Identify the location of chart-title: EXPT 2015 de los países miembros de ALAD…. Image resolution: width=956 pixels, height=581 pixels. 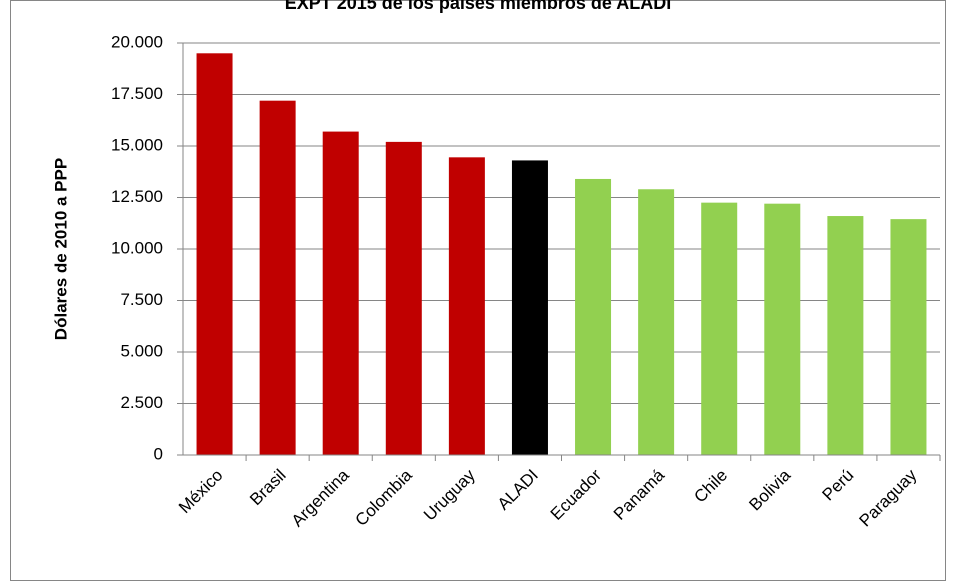
(478, 6).